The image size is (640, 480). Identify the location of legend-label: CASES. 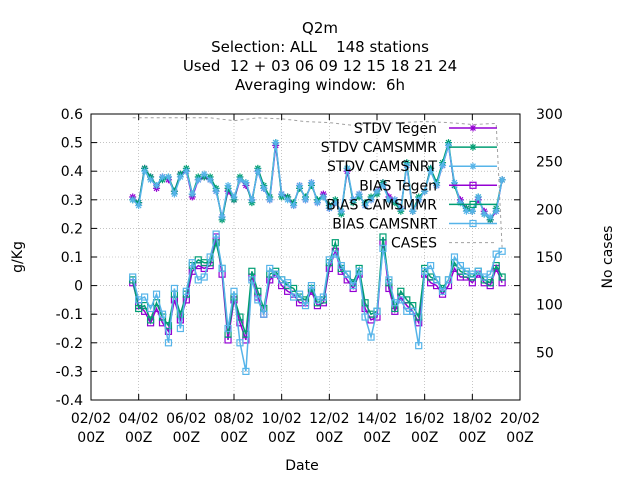
(414, 244).